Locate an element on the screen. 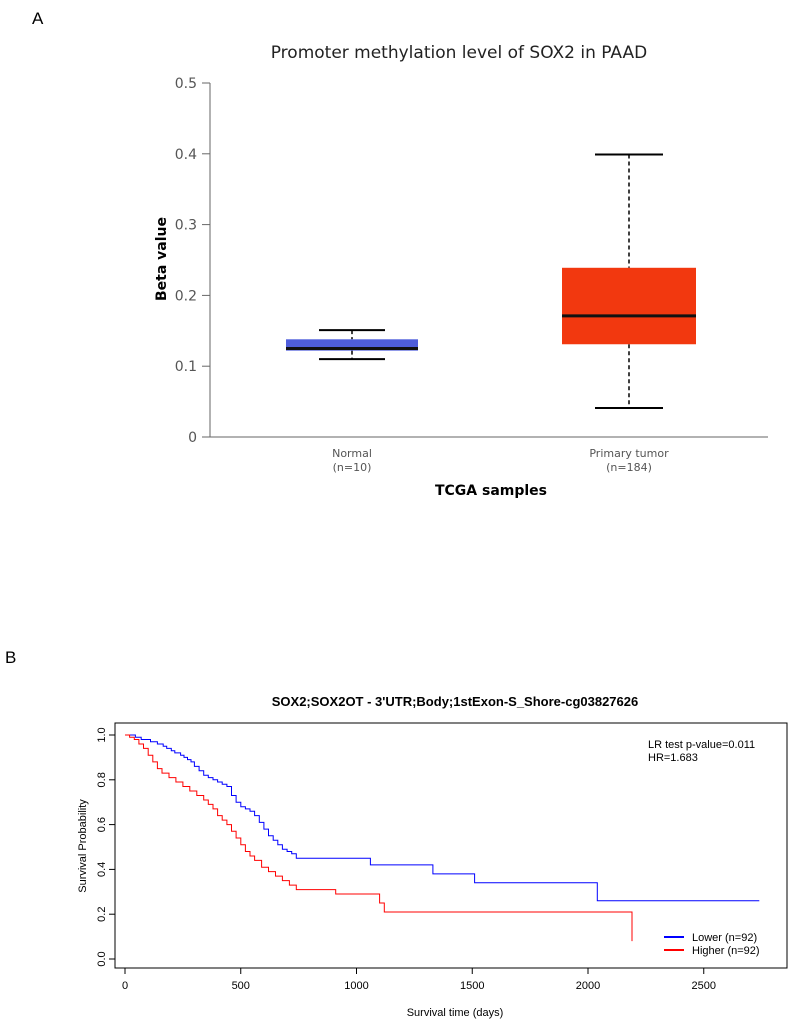 Image resolution: width=792 pixels, height=1025 pixels. km-y-tick-label: 0.8 is located at coordinates (102, 779).